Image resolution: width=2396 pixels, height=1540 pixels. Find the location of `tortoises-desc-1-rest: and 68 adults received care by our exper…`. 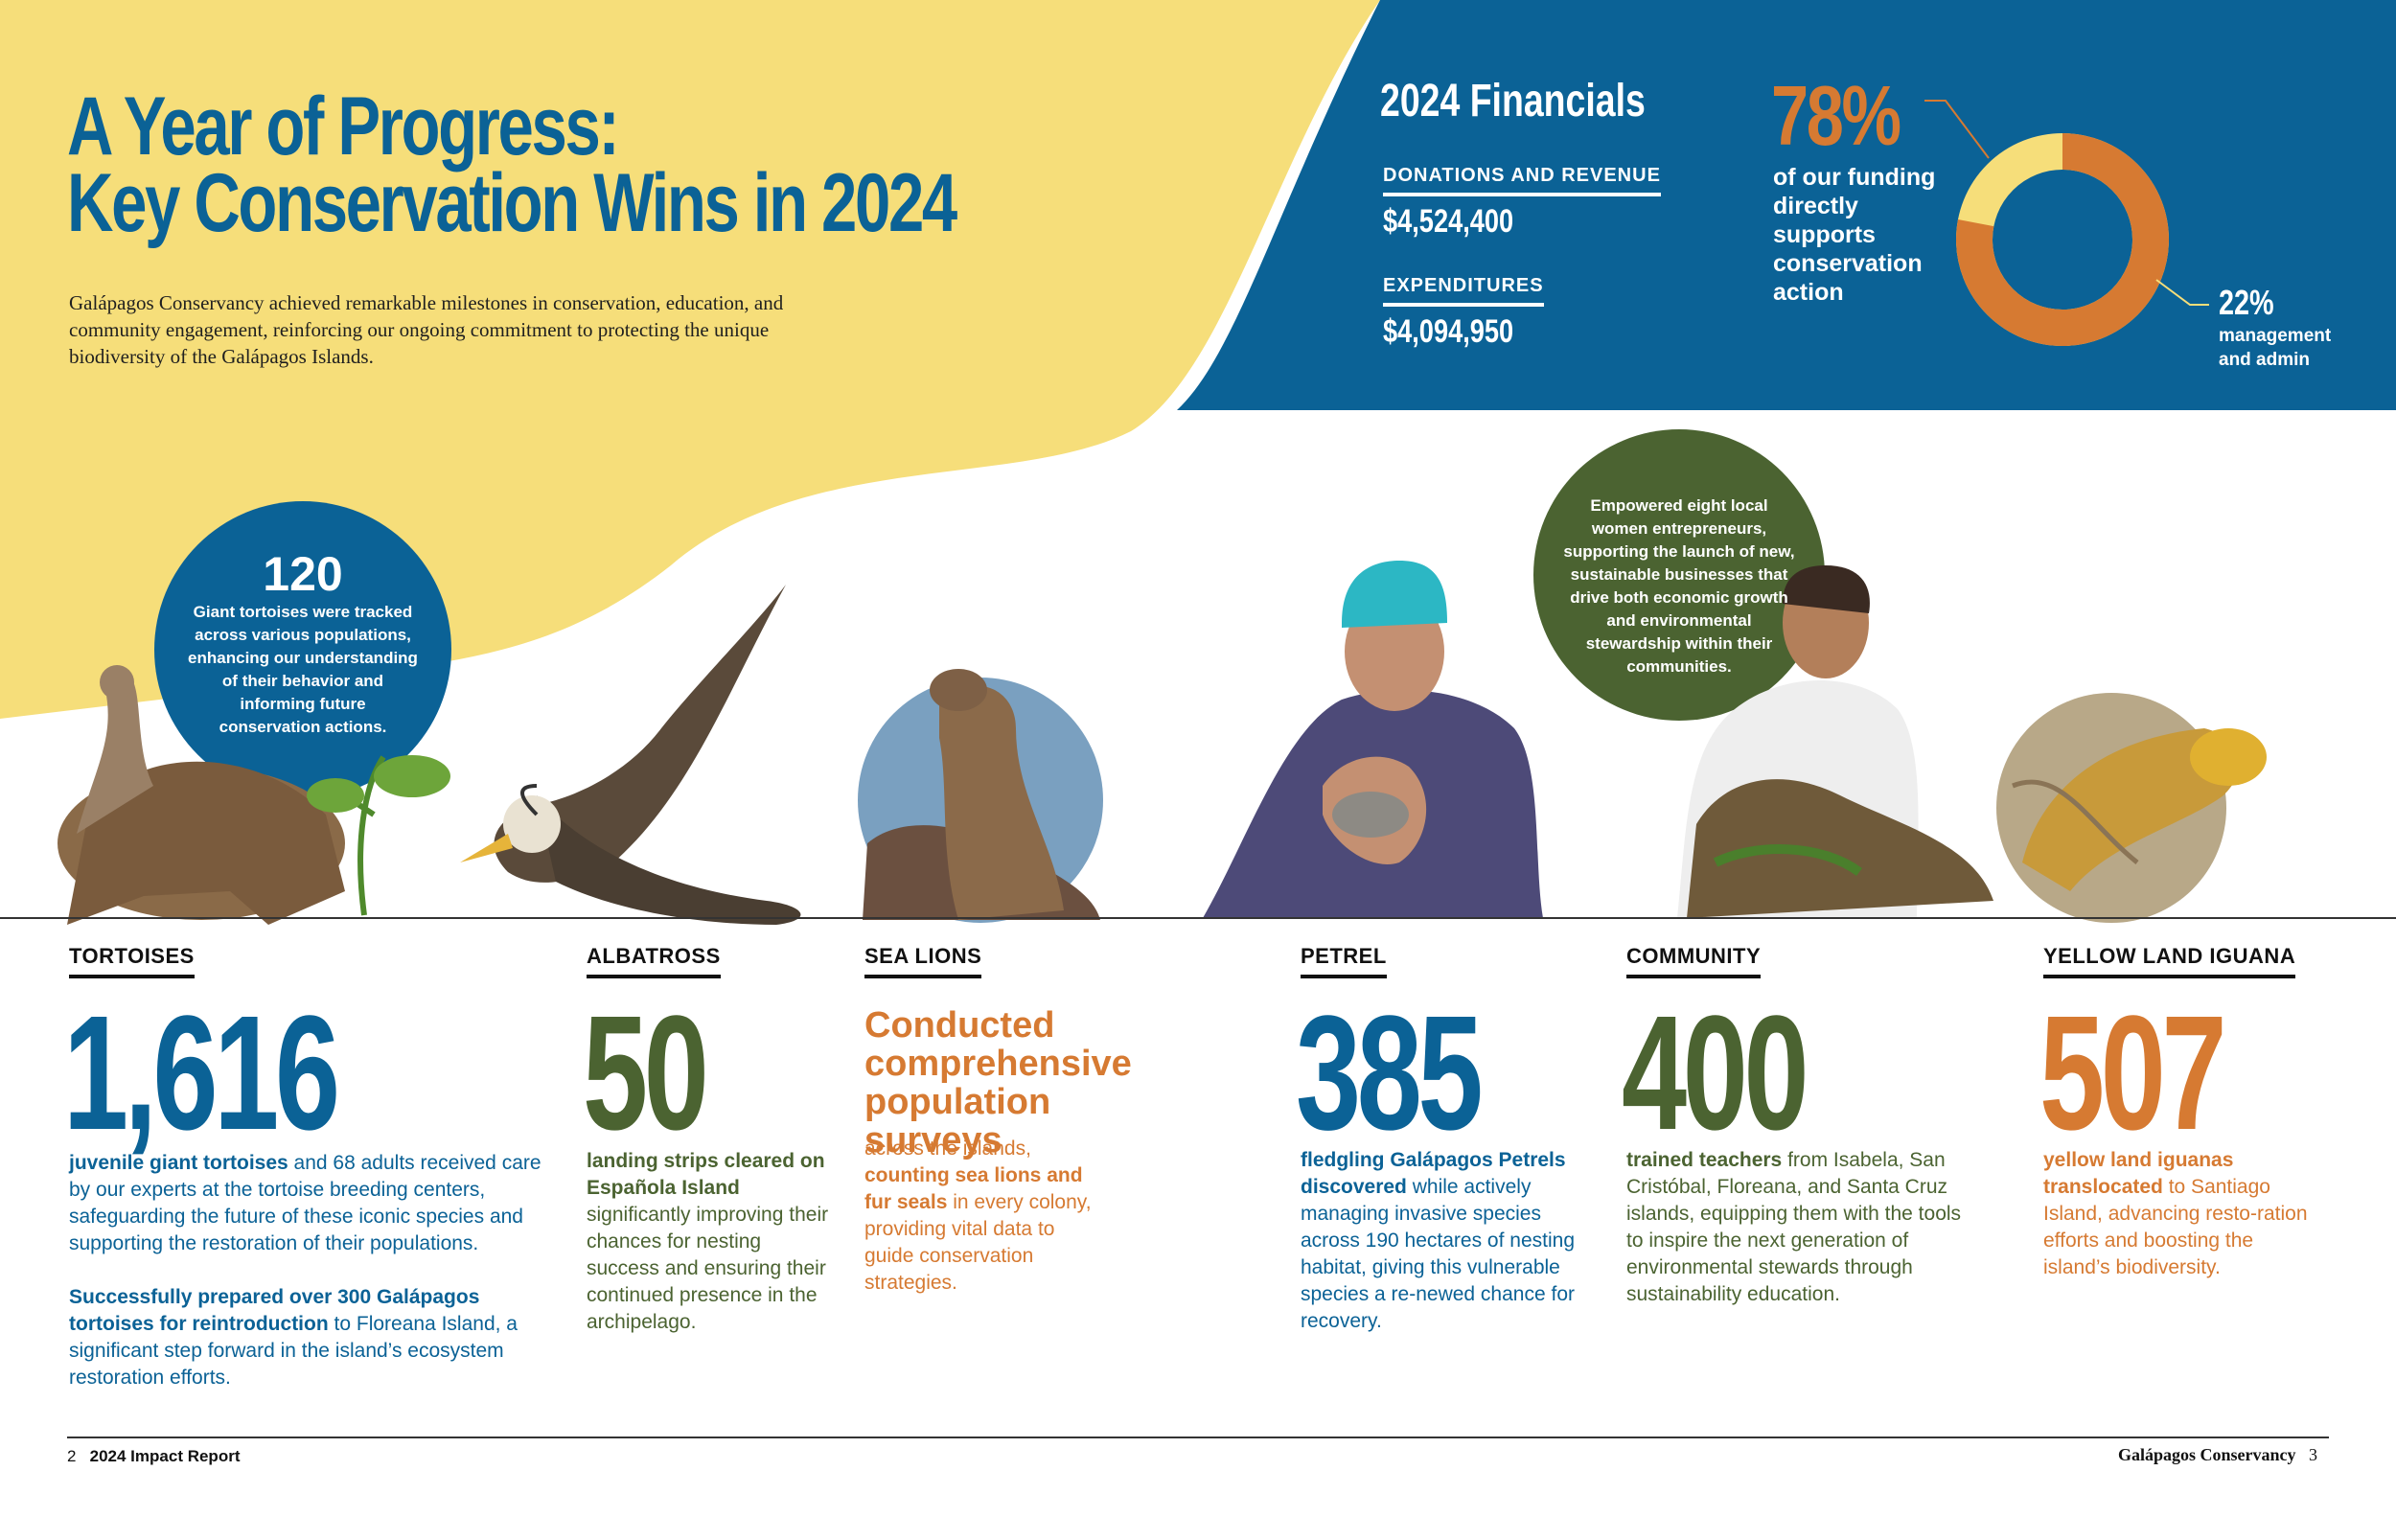

tortoises-desc-1-rest: and 68 adults received care by our exper… is located at coordinates (305, 1203).